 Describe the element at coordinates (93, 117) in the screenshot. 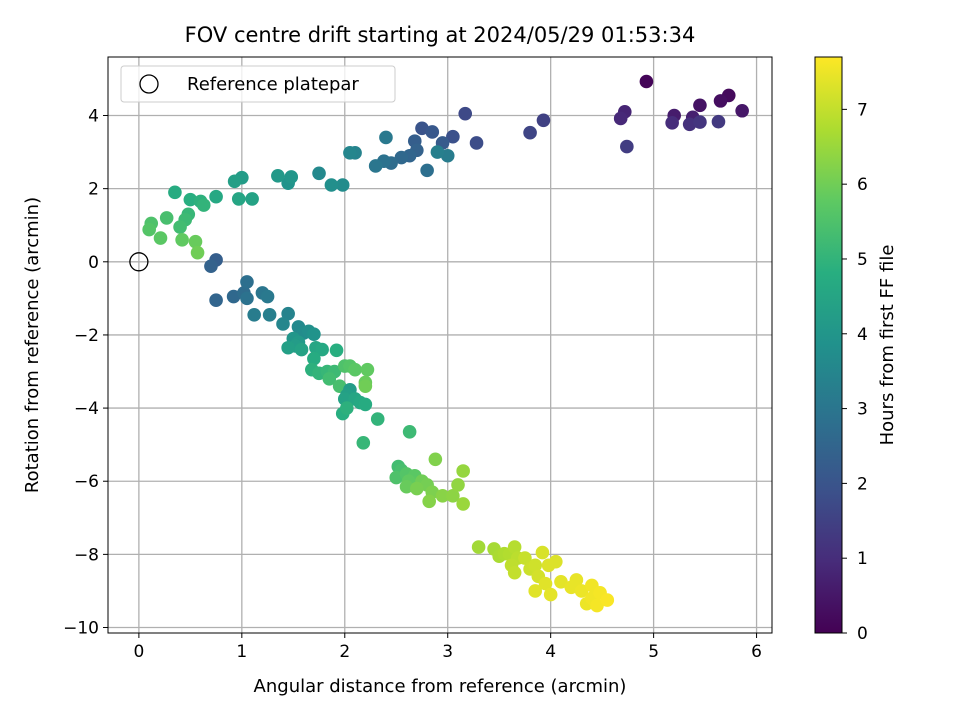

I see `y-tick-label: 4` at that location.